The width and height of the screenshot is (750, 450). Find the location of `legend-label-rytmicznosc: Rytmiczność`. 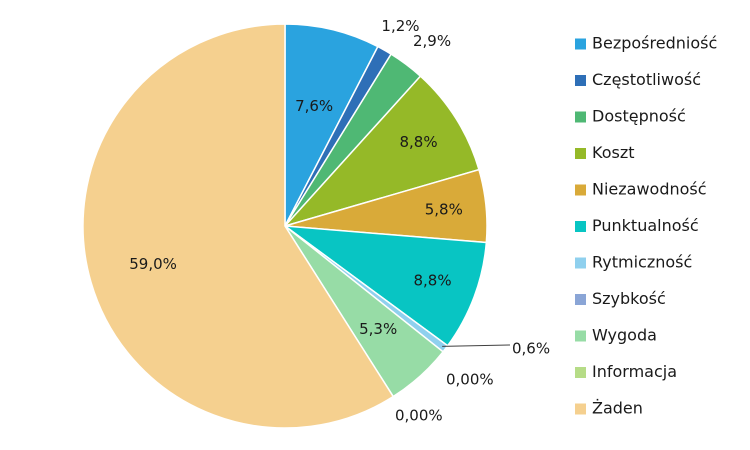

legend-label-rytmicznosc: Rytmiczność is located at coordinates (642, 262).